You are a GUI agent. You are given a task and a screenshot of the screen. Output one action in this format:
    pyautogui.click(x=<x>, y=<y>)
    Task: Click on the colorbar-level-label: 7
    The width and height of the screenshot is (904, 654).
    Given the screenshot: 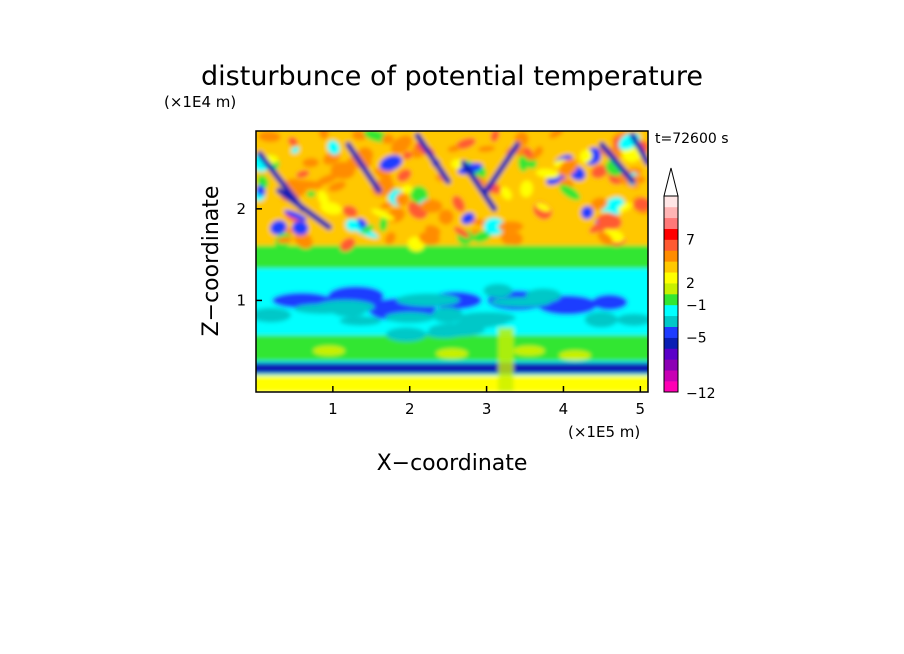 What is the action you would take?
    pyautogui.click(x=690, y=241)
    